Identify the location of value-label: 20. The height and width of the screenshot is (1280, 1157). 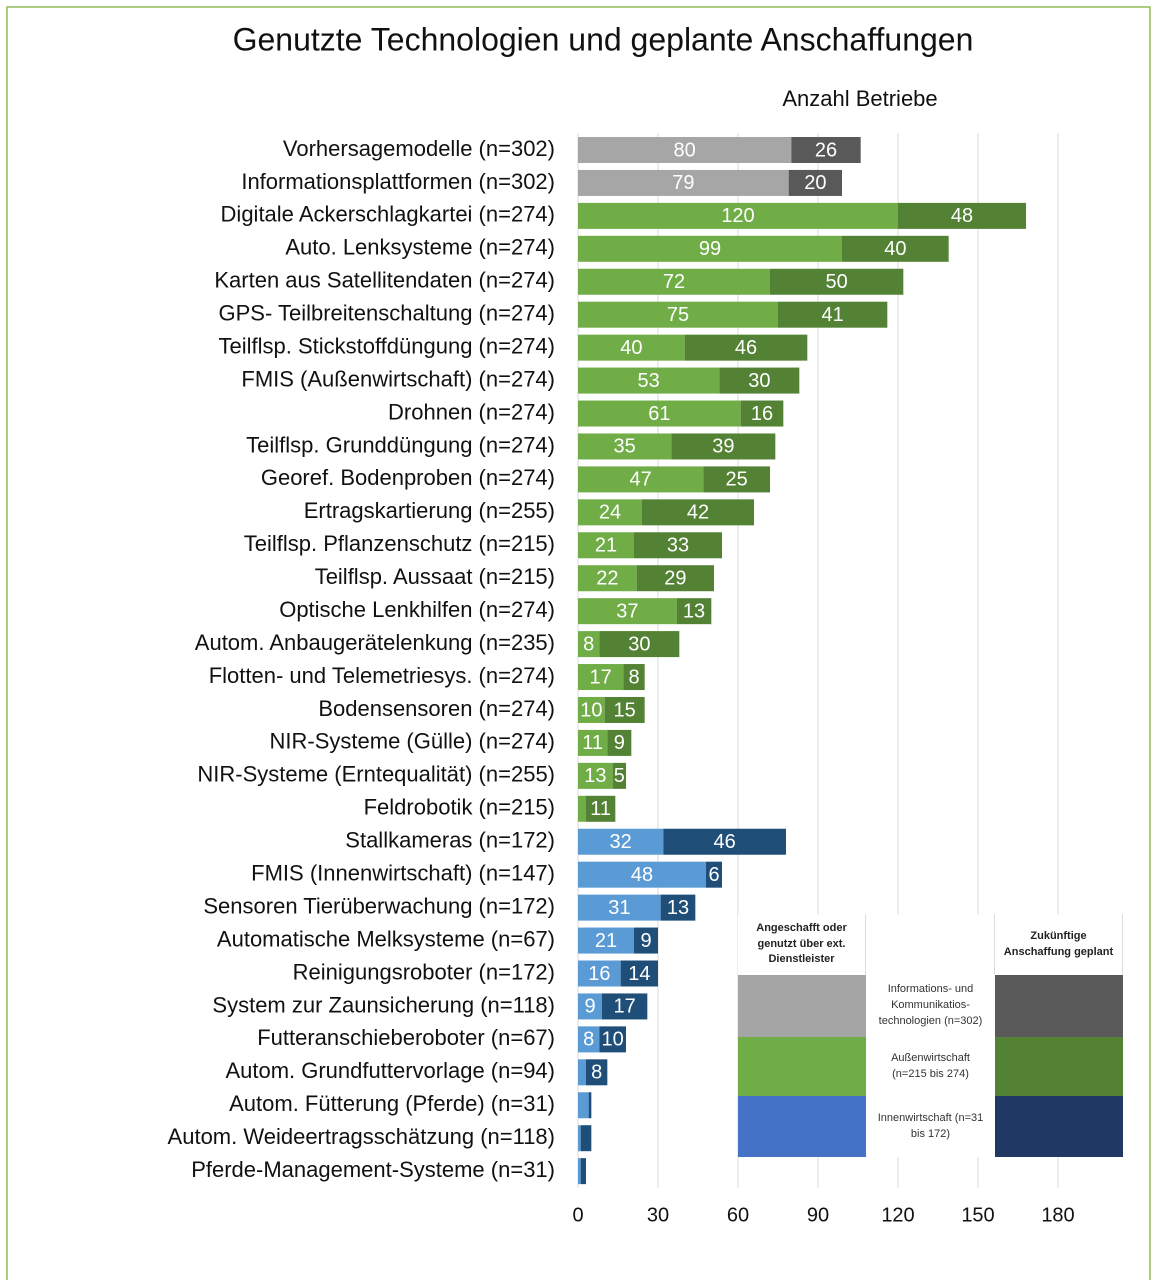
(815, 183).